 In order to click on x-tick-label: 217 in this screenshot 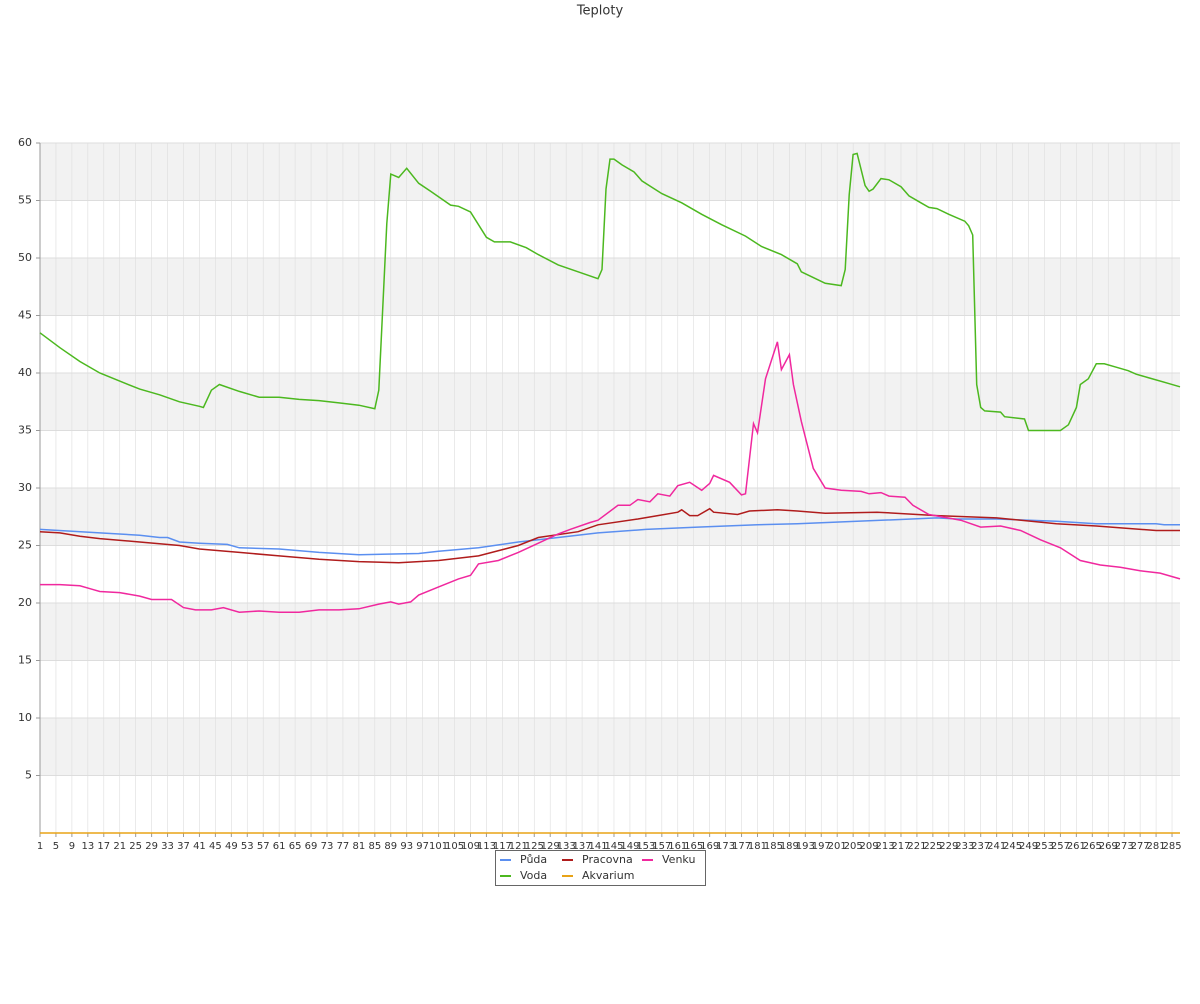, I will do `click(900, 846)`.